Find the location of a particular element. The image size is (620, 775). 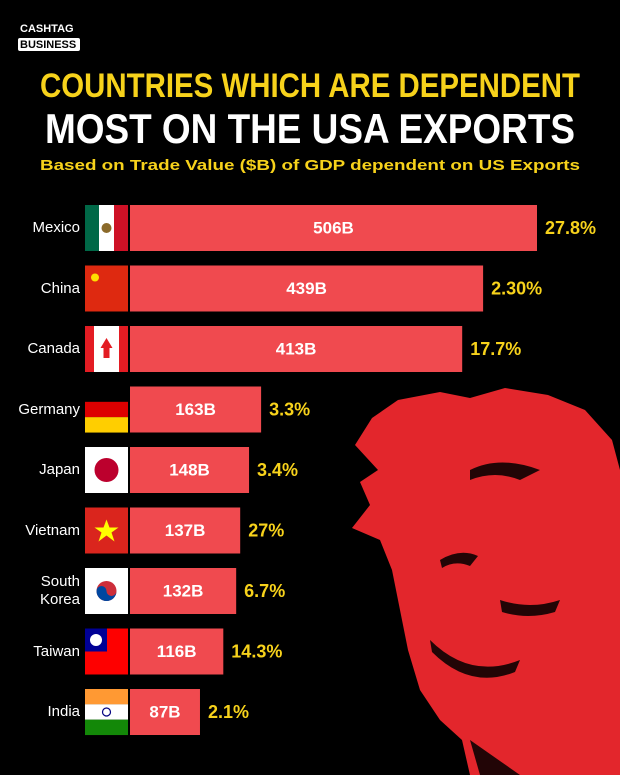

brand-box is located at coordinates (49, 44).